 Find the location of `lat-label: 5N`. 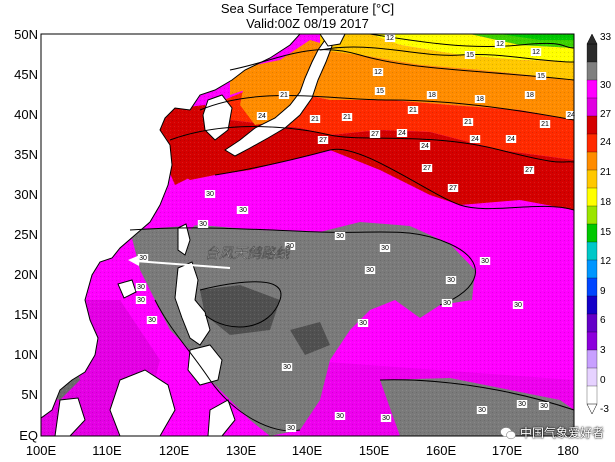

lat-label: 5N is located at coordinates (29, 394).